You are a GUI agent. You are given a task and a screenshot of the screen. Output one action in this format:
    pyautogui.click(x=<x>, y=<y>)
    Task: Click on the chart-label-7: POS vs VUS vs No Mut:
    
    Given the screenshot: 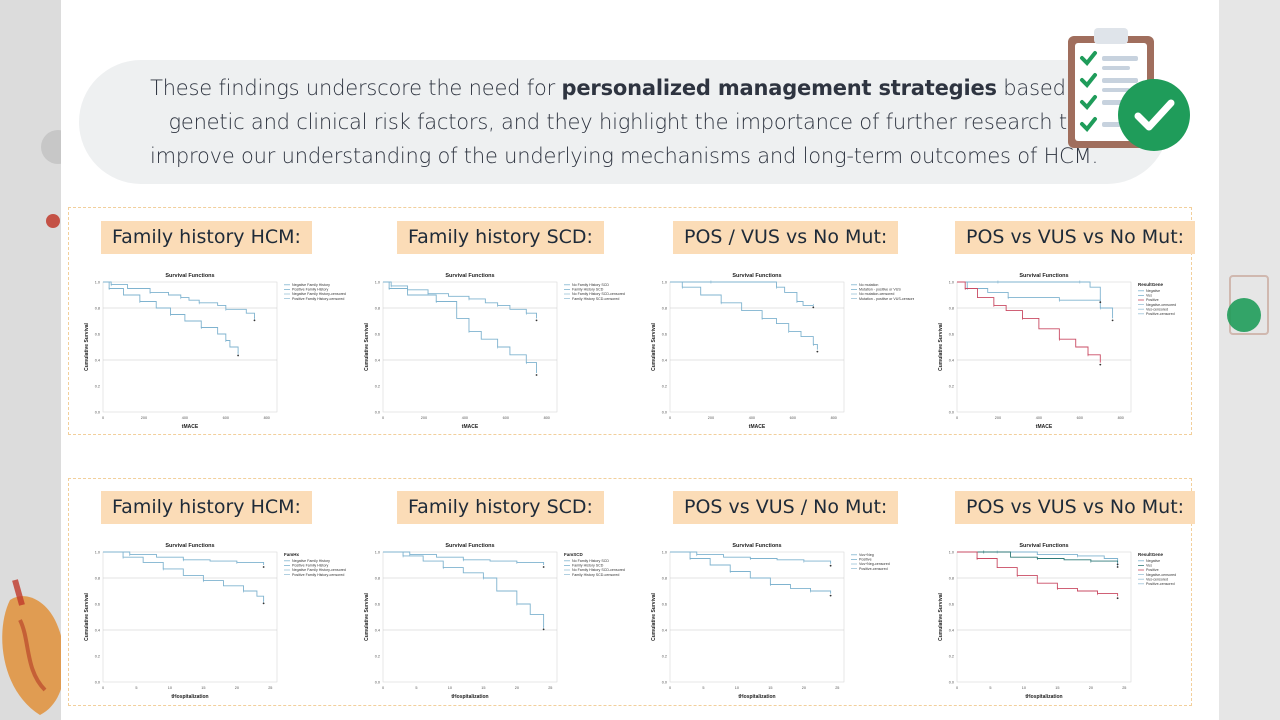 What is the action you would take?
    pyautogui.click(x=1075, y=507)
    